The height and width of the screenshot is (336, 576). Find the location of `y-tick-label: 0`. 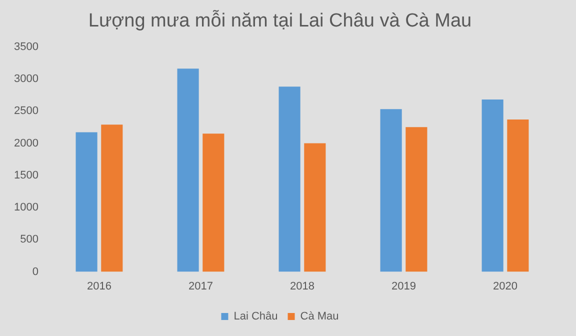

y-tick-label: 0 is located at coordinates (35, 272).